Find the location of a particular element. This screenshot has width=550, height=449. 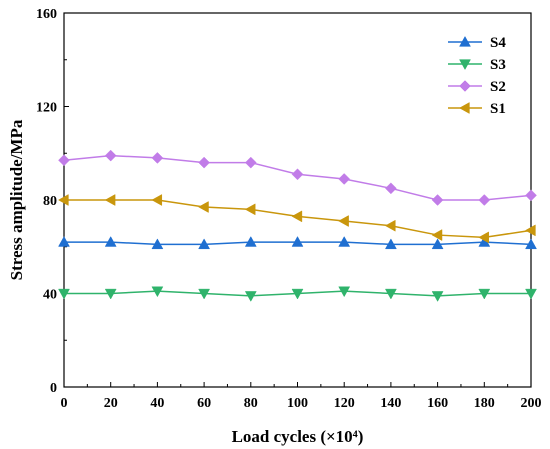

y-tick-label: 0 is located at coordinates (53, 388).